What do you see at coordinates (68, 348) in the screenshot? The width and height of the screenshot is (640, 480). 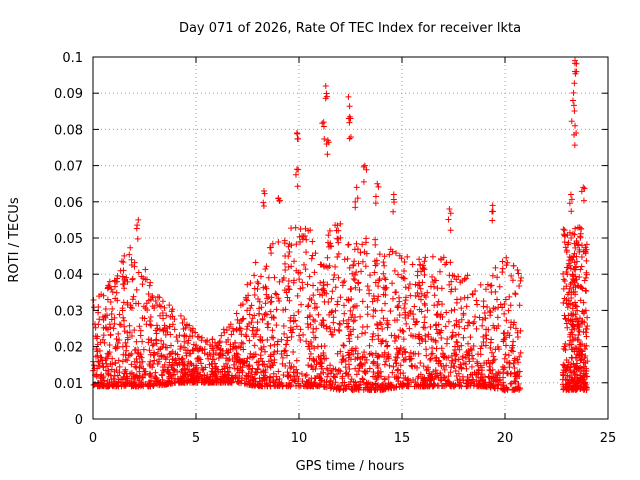 I see `y-tick-label: 0.02` at bounding box center [68, 348].